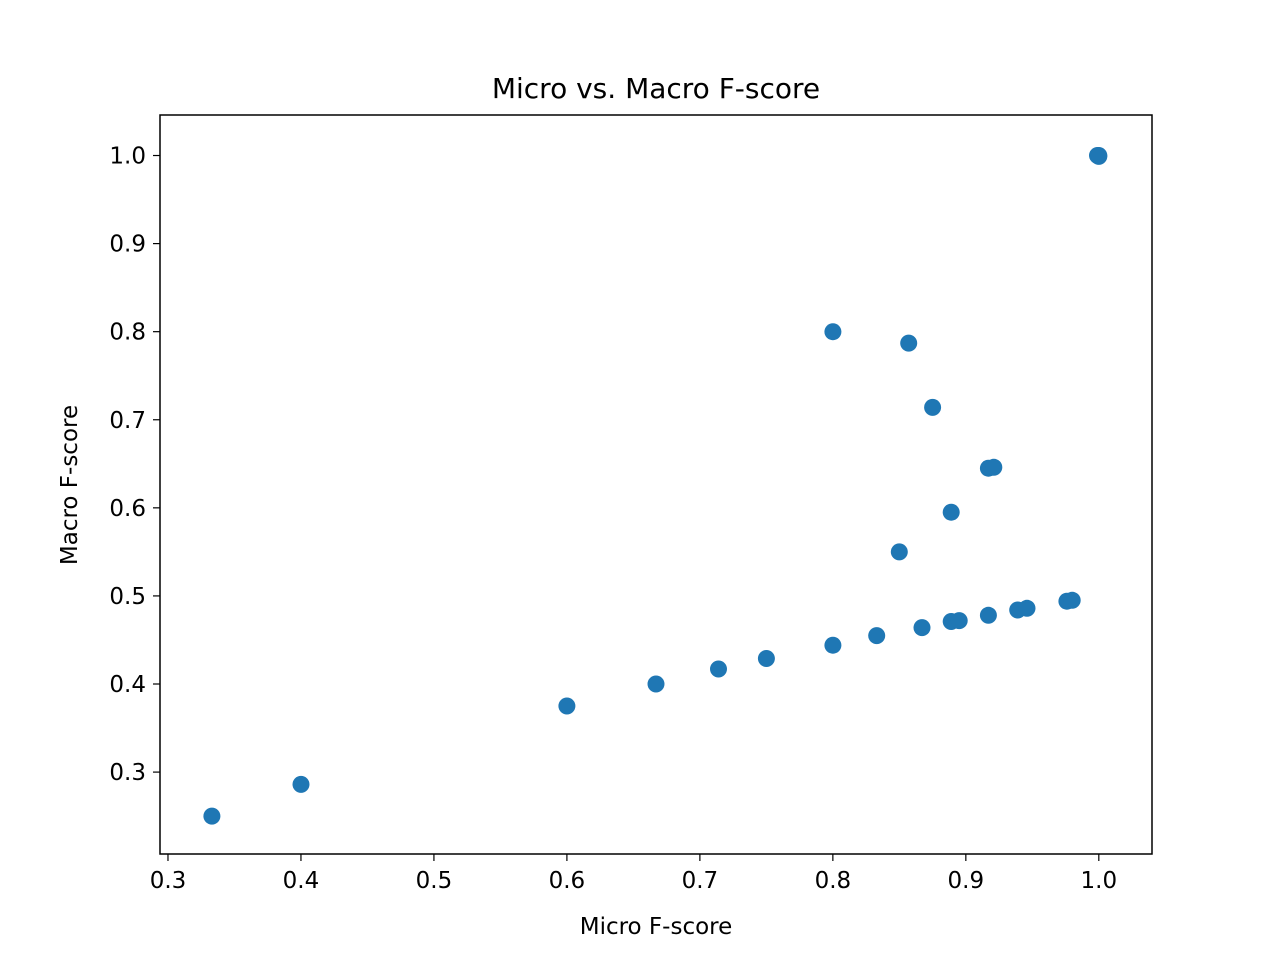 This screenshot has height=960, width=1280. What do you see at coordinates (127, 245) in the screenshot?
I see `y-tick-label: 0.9` at bounding box center [127, 245].